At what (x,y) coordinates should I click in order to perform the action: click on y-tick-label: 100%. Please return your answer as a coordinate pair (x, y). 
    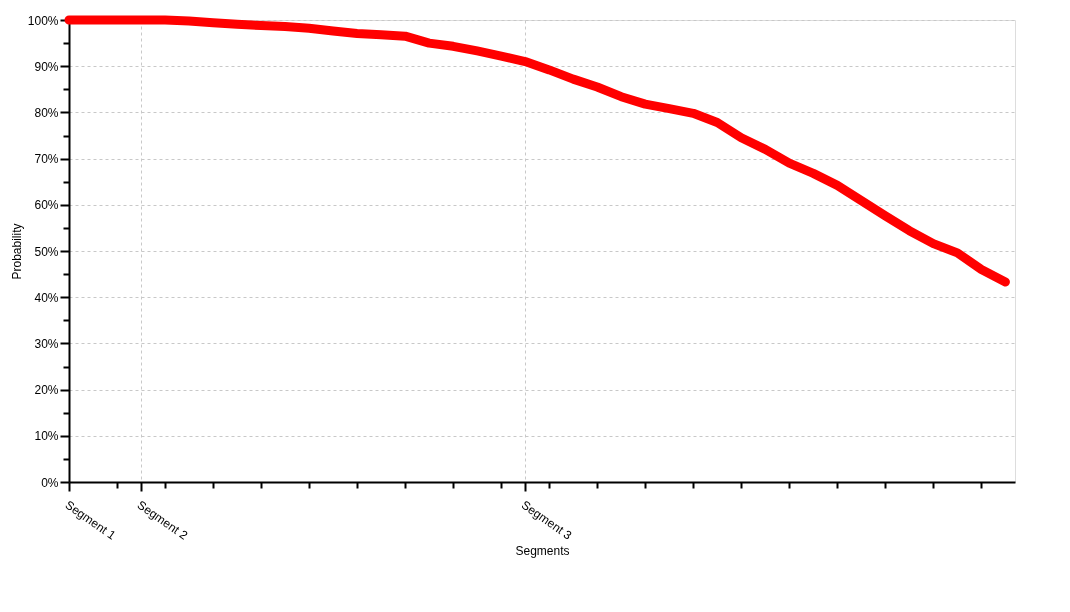
    Looking at the image, I should click on (43, 20).